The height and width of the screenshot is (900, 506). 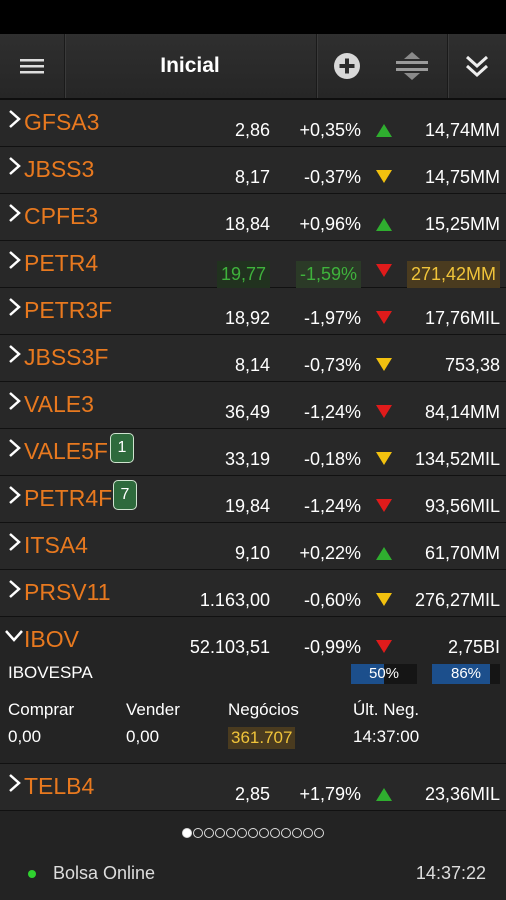 I want to click on page-indicator, so click(x=253, y=833).